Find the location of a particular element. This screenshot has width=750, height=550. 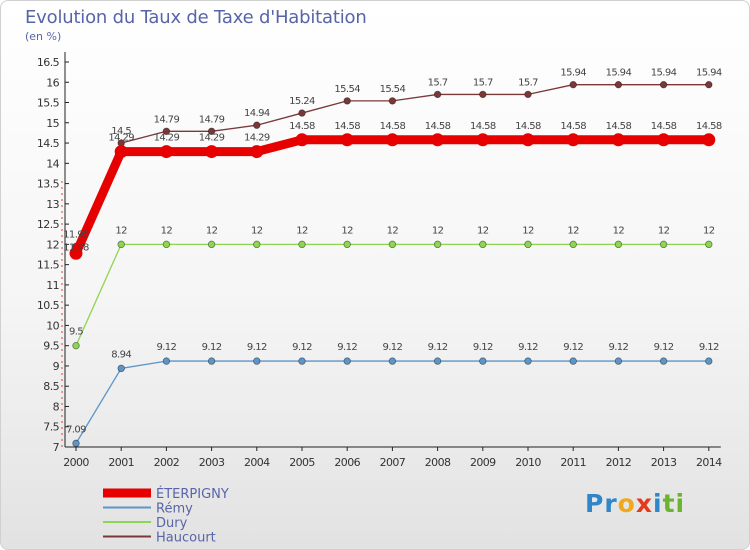

unit-label: (en %) is located at coordinates (43, 36).